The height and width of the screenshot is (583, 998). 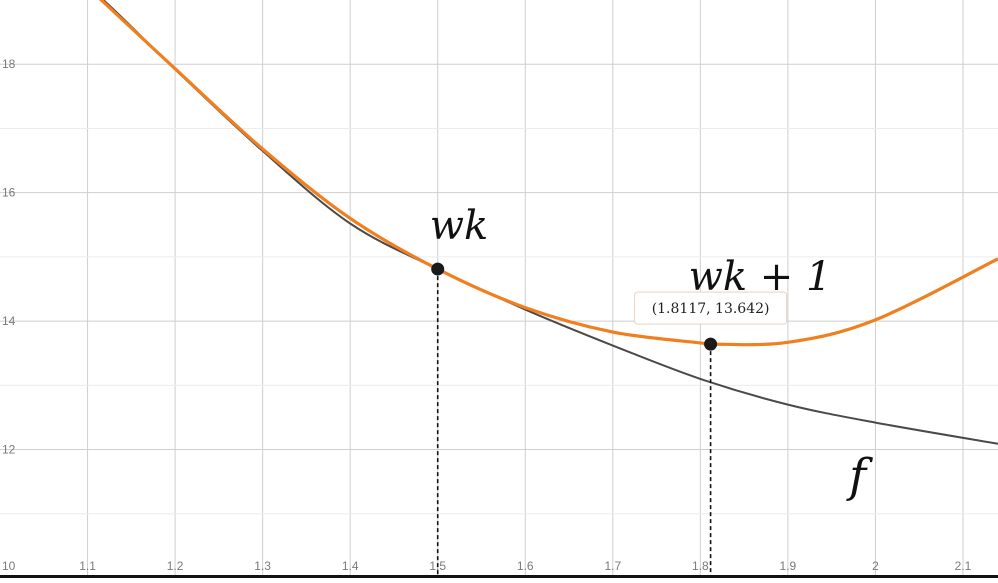 I want to click on x-tick-label: 1.8, so click(x=700, y=566).